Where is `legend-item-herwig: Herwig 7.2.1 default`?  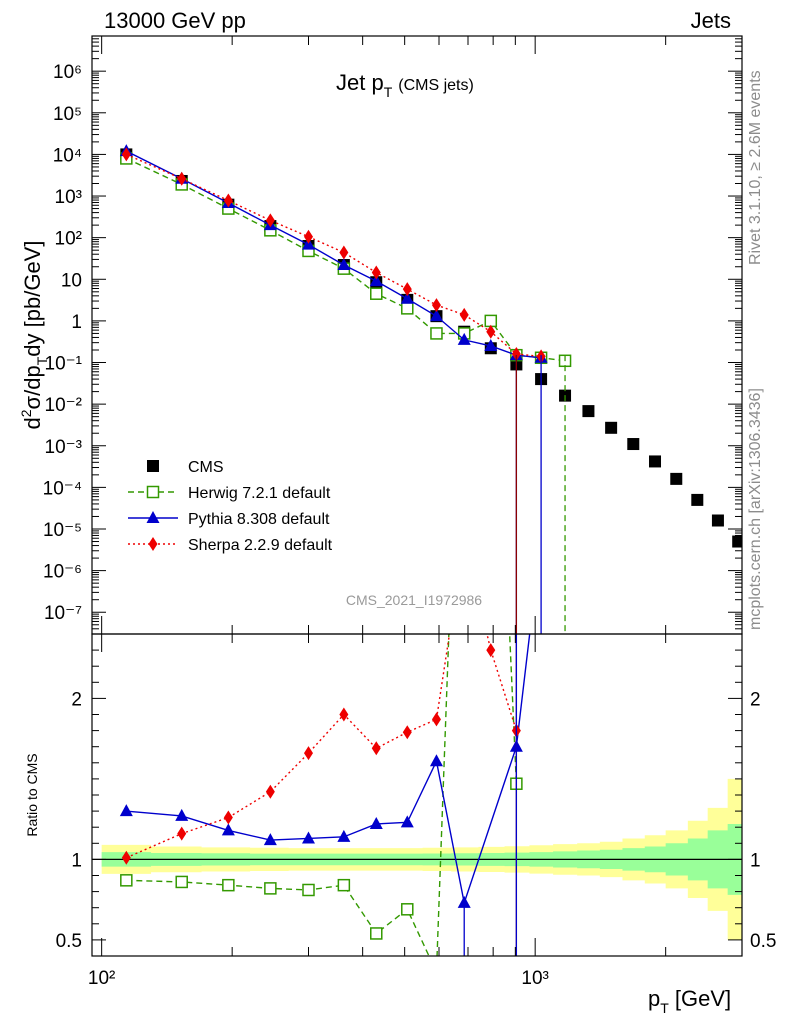
legend-item-herwig: Herwig 7.2.1 default is located at coordinates (229, 493).